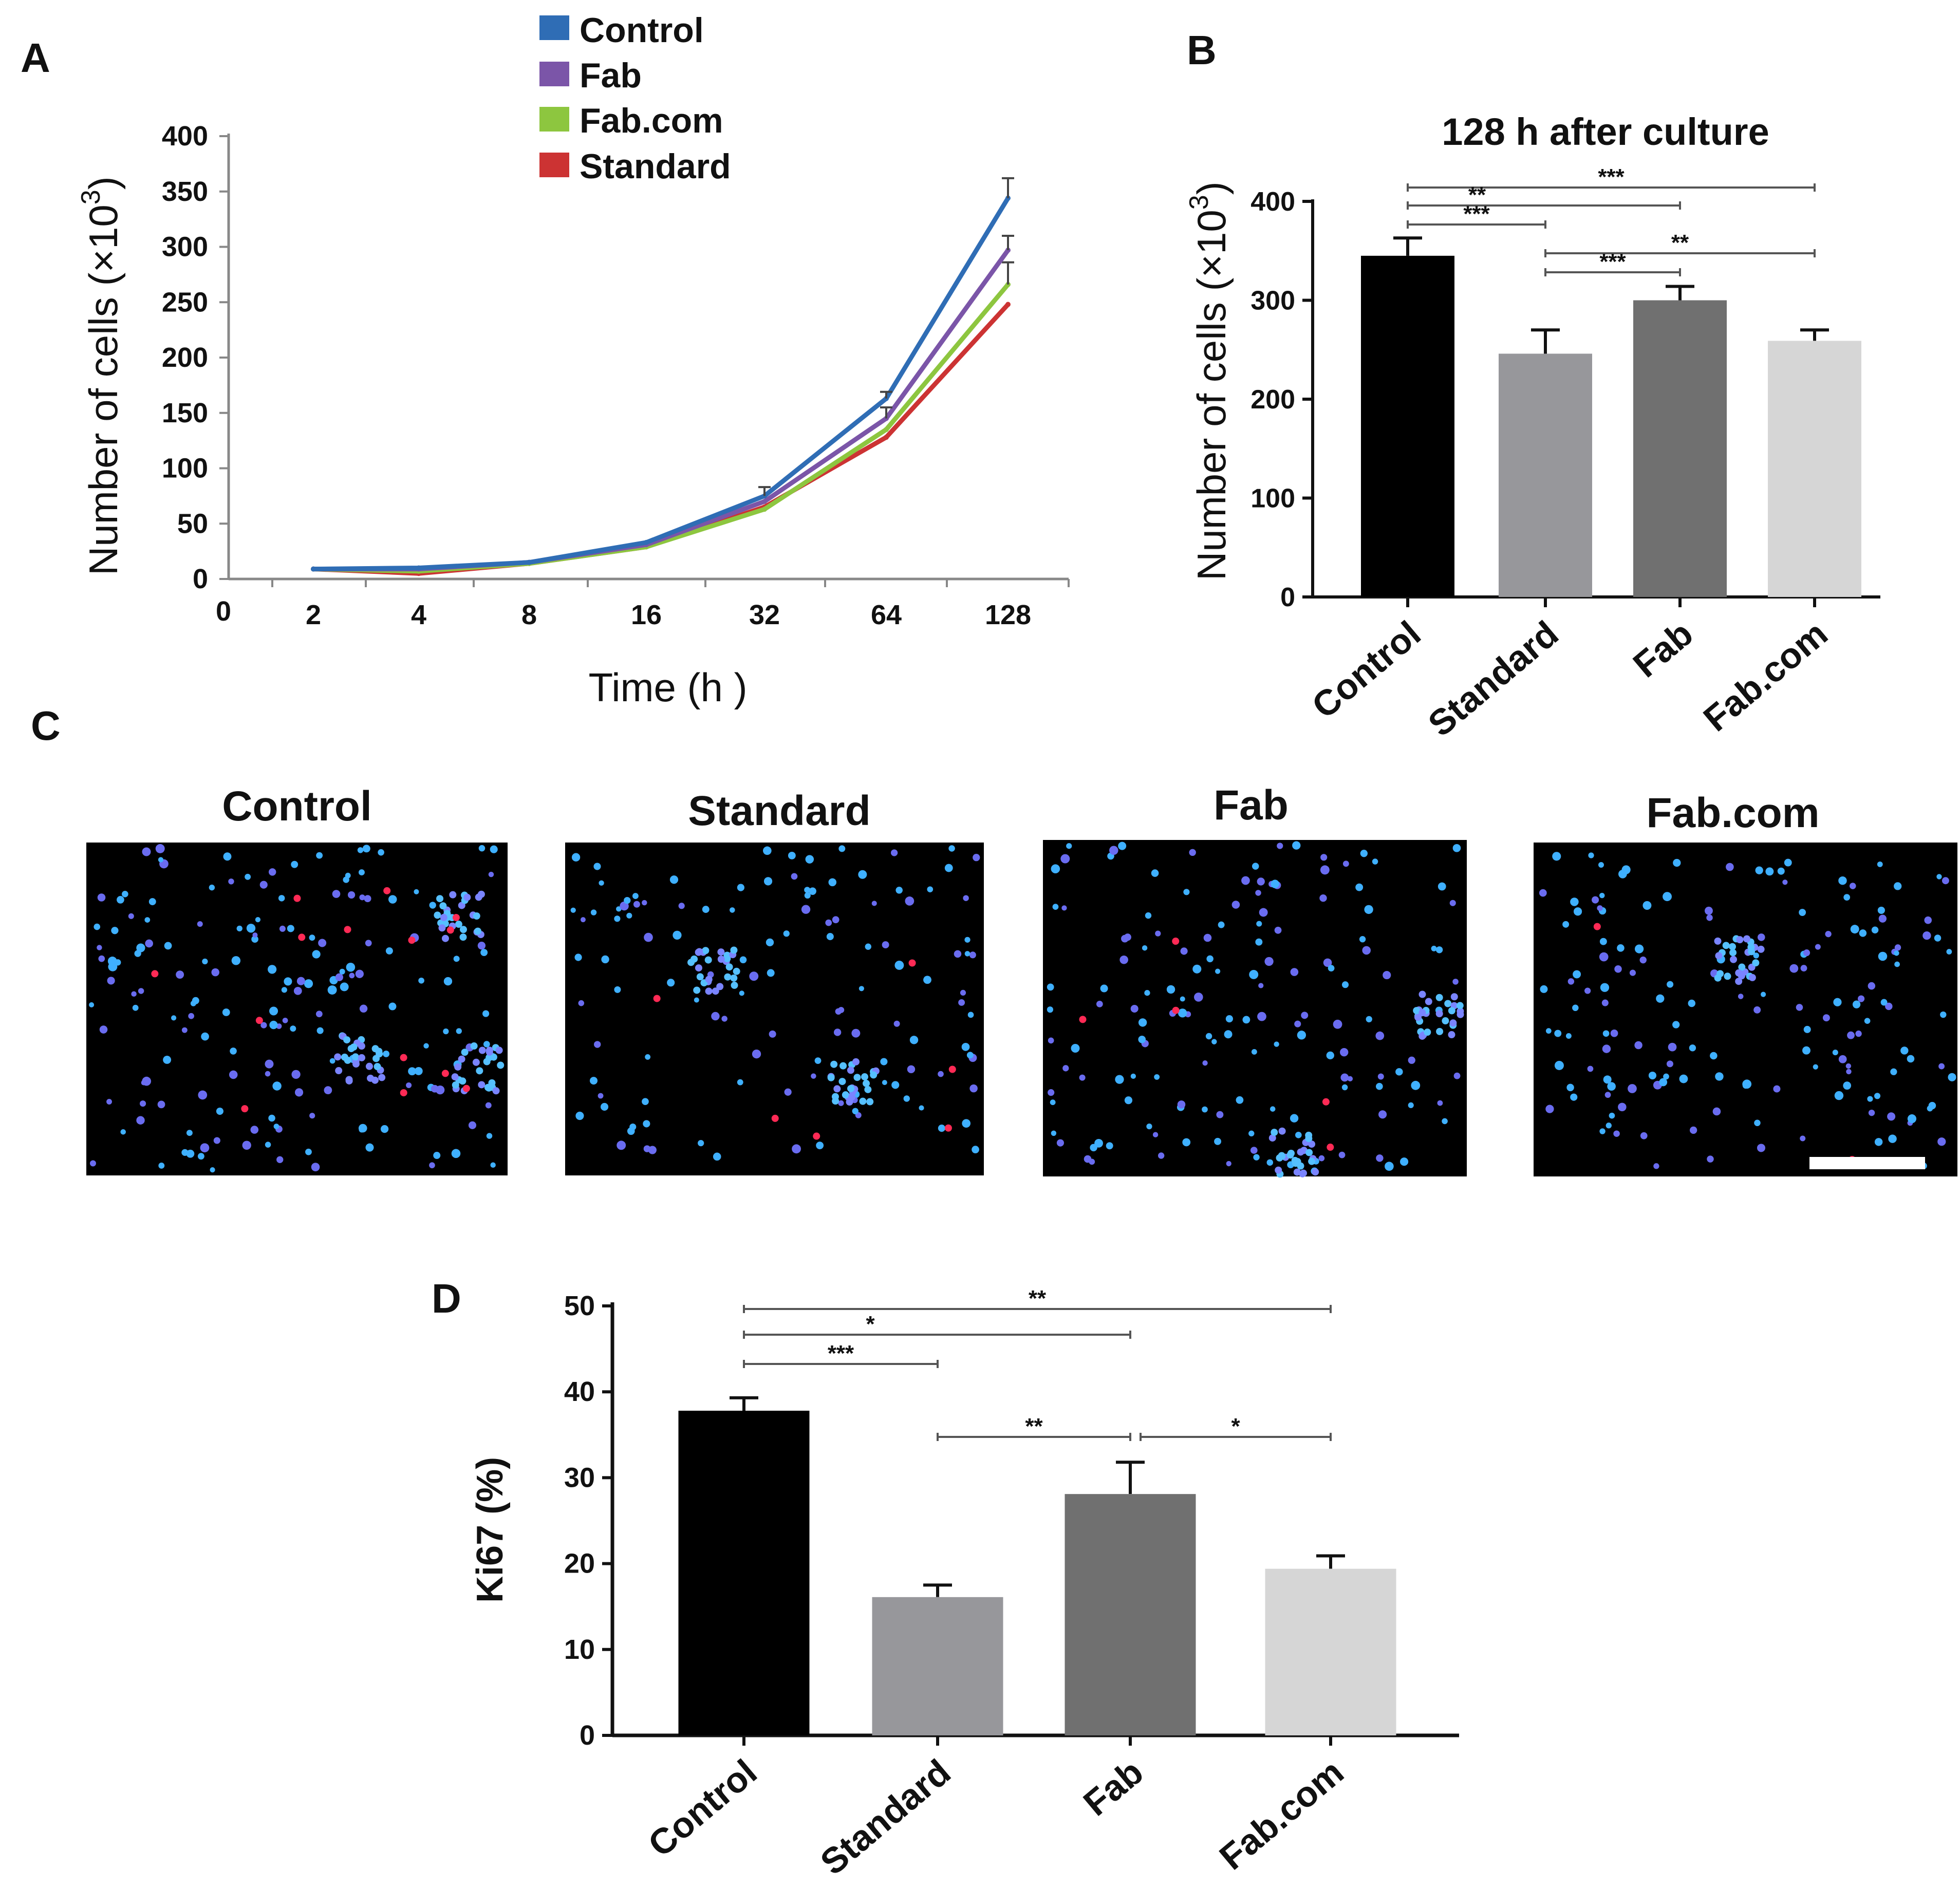 The width and height of the screenshot is (1960, 1889). What do you see at coordinates (554, 165) in the screenshot?
I see `legend-swatch-standard` at bounding box center [554, 165].